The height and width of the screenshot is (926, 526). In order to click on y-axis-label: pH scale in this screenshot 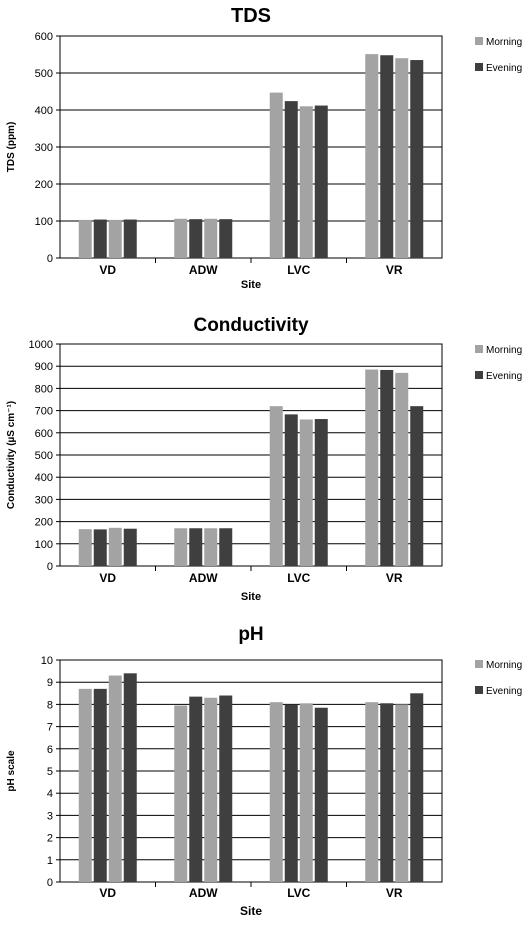, I will do `click(11, 771)`.